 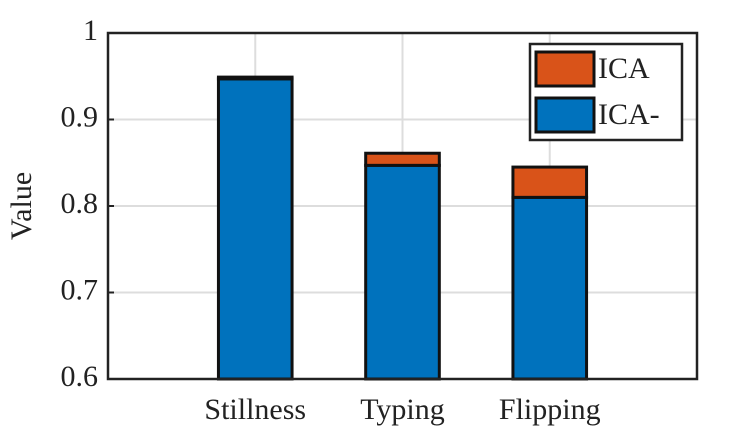 I want to click on legend-label: ICA, so click(x=624, y=68).